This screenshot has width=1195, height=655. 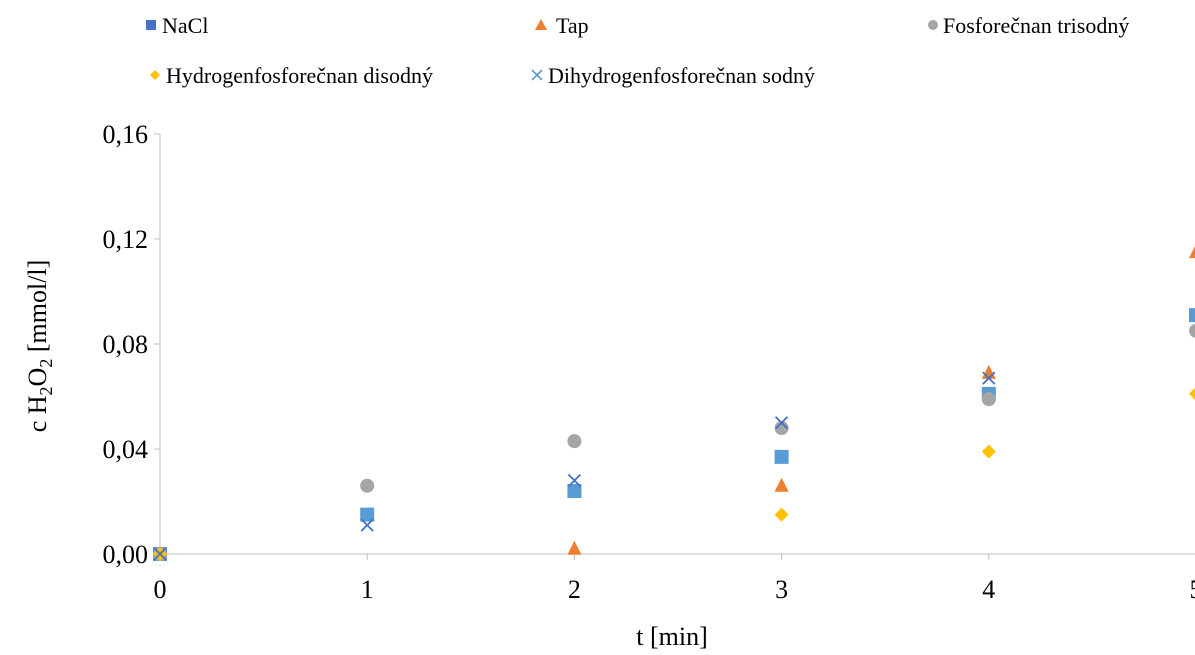 What do you see at coordinates (933, 25) in the screenshot?
I see `legend-marker-circle` at bounding box center [933, 25].